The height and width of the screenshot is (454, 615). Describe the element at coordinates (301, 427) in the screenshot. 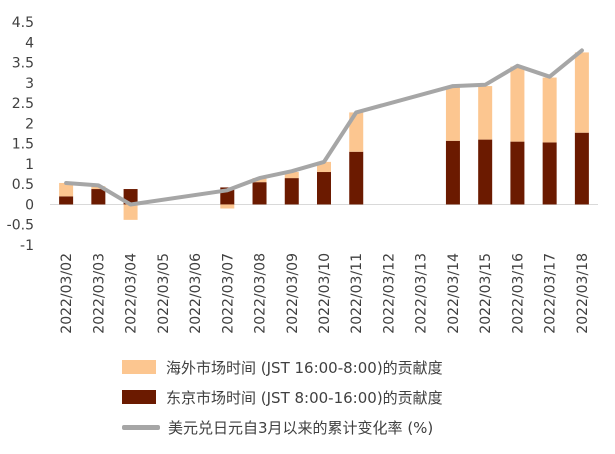

I see `legend-label-cumulative: 美元兑日元自3月以来的累计变化率 (%)` at that location.